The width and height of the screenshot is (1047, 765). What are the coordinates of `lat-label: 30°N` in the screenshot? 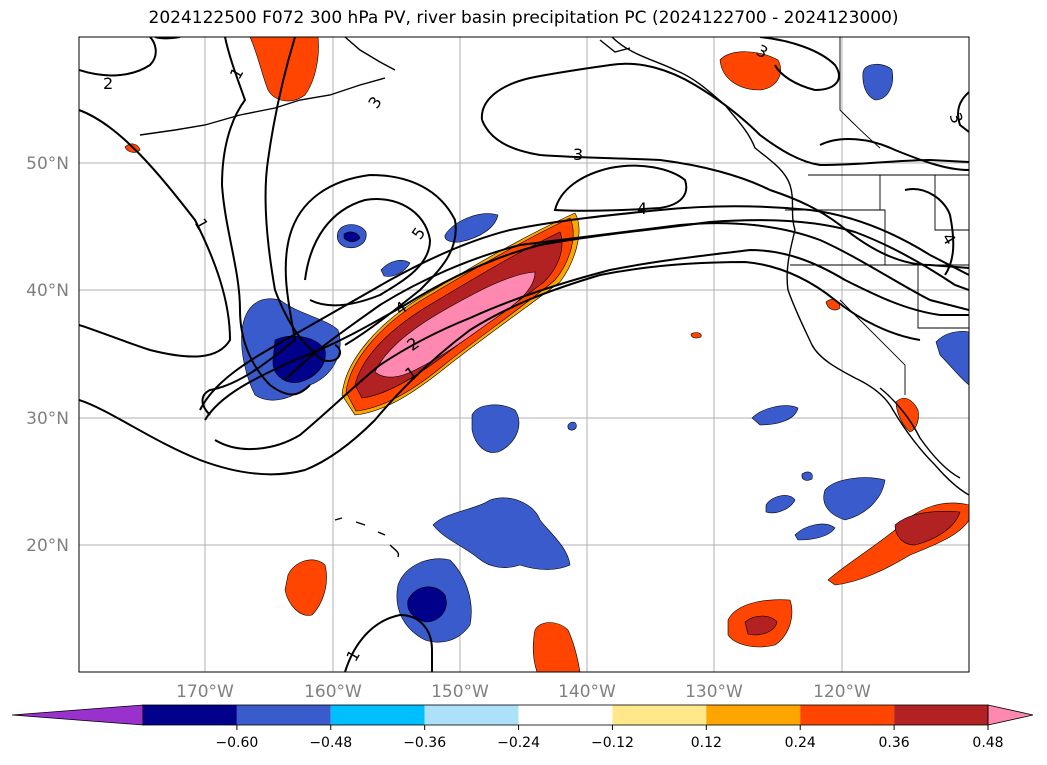 It's located at (47, 419).